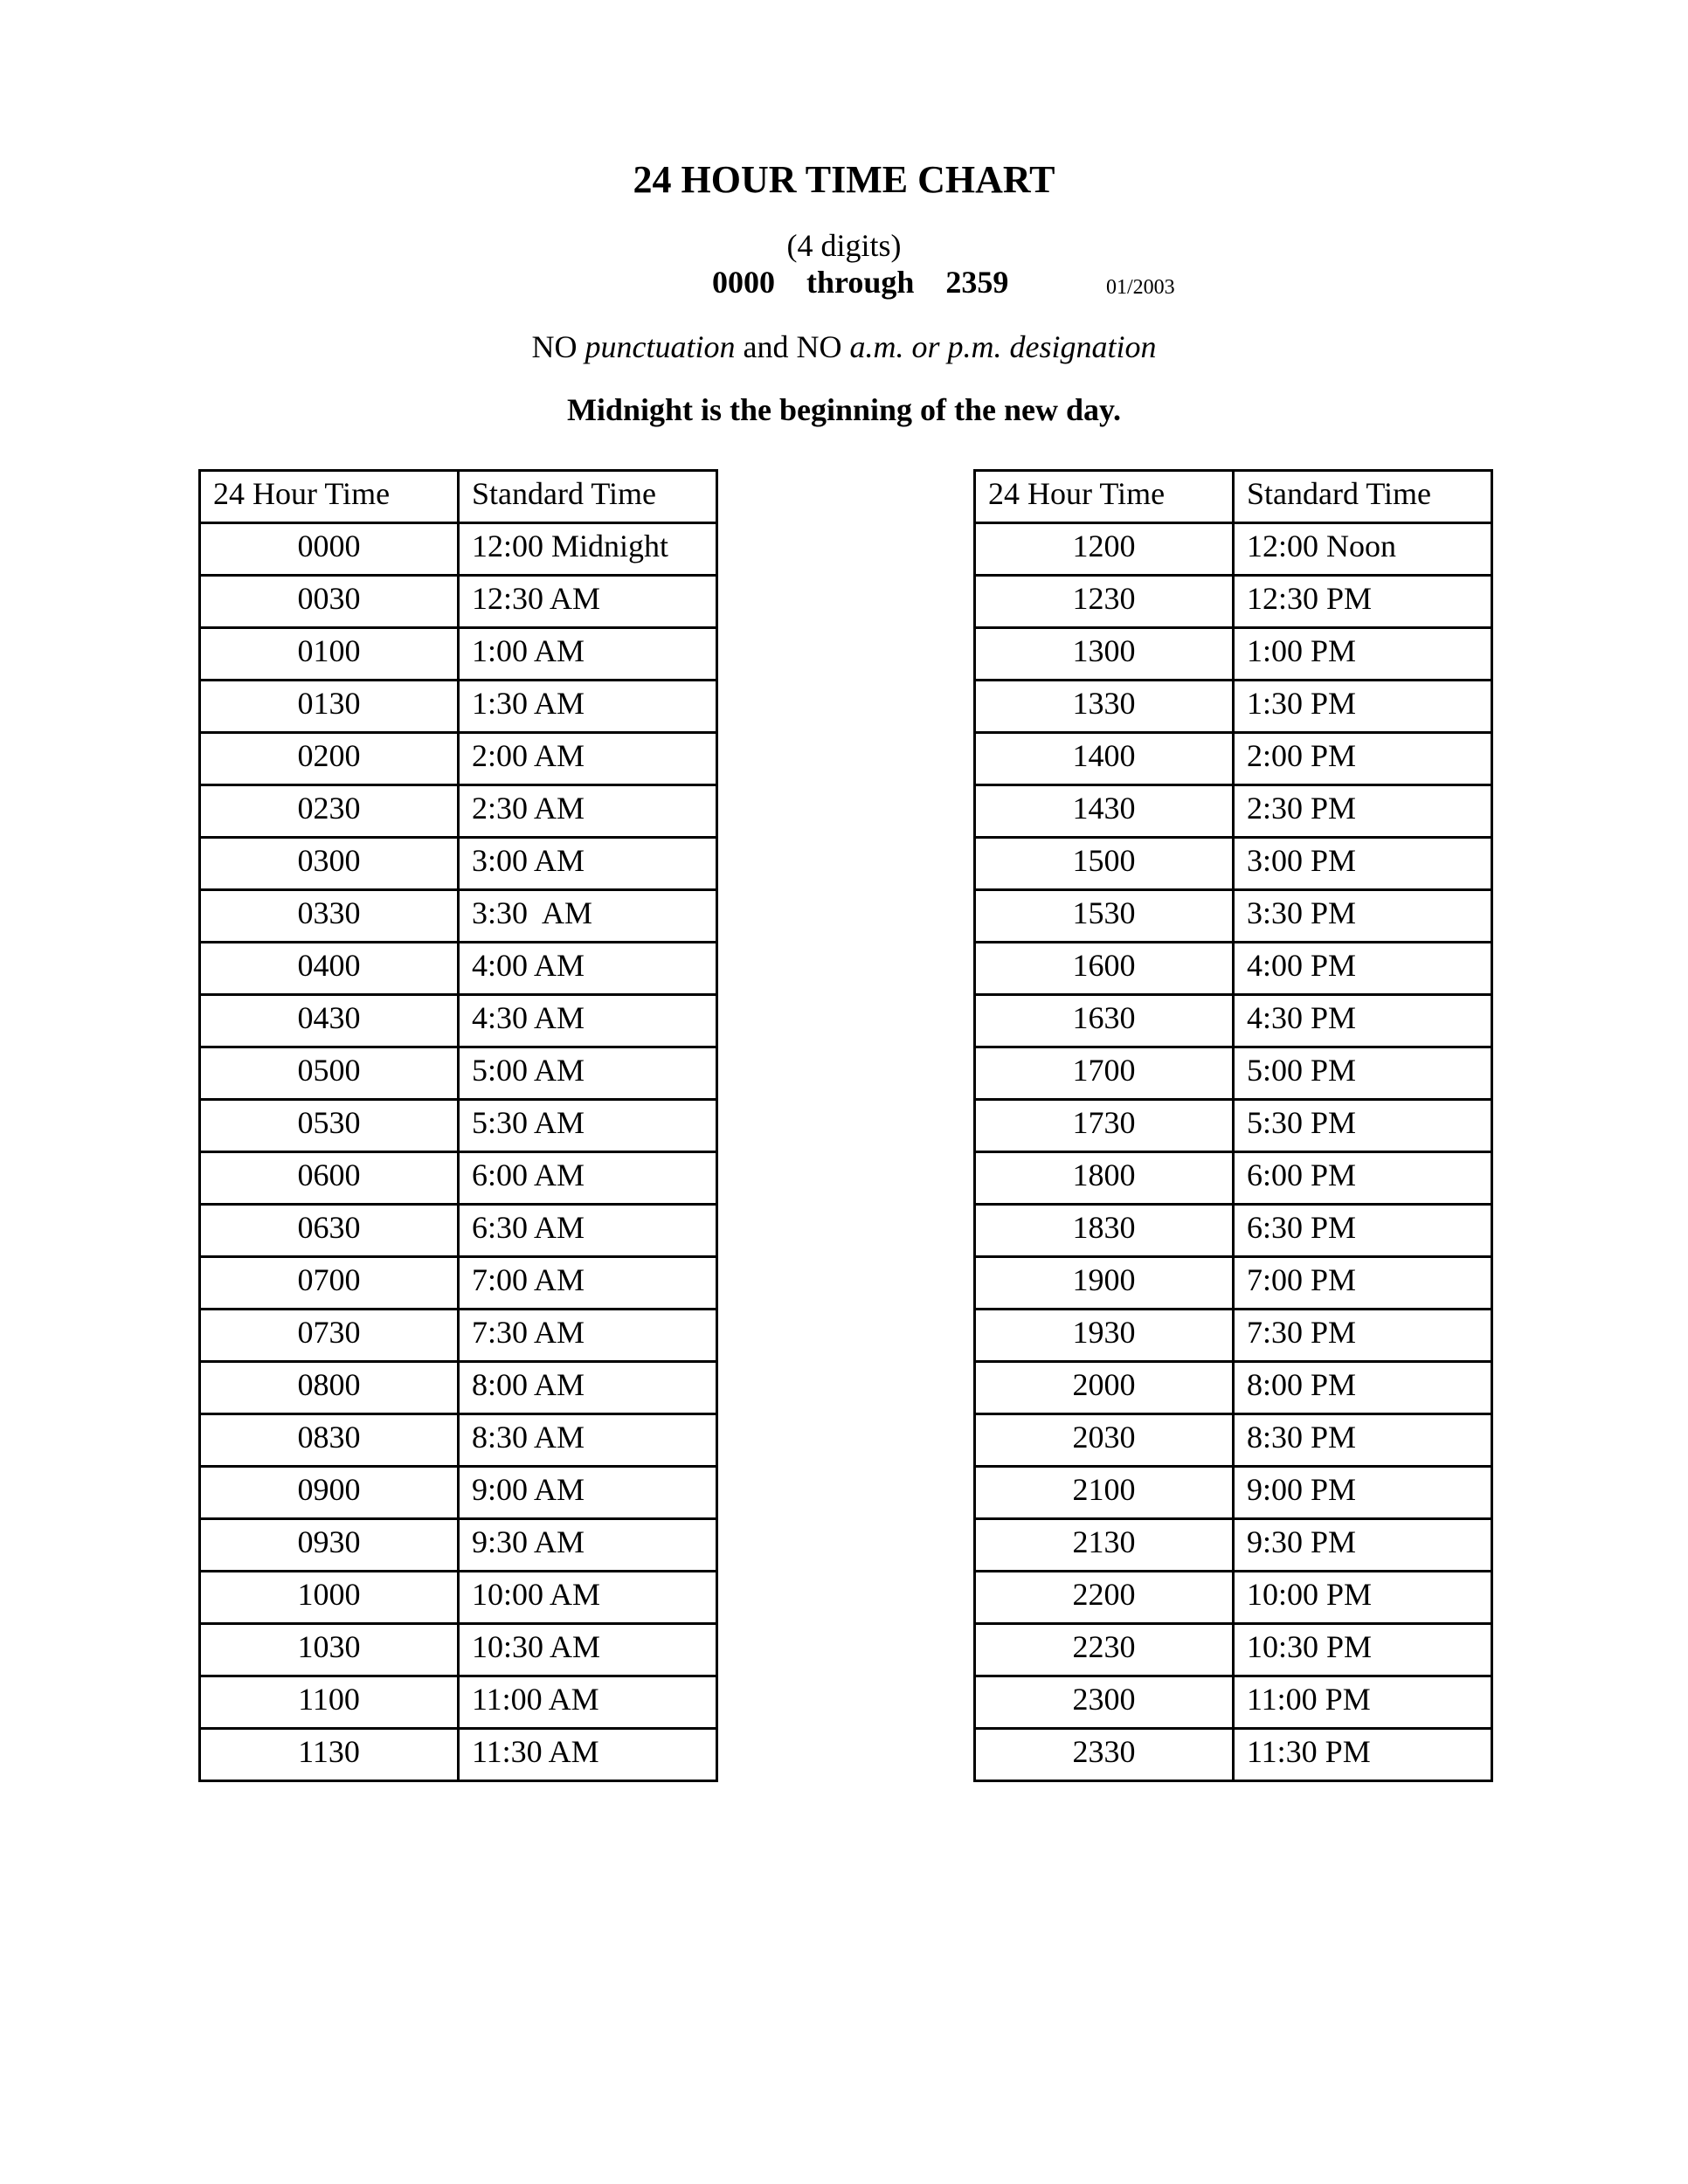 This screenshot has height=2184, width=1688. What do you see at coordinates (1362, 811) in the screenshot?
I see `standard-time-cell: 2:30 PM` at bounding box center [1362, 811].